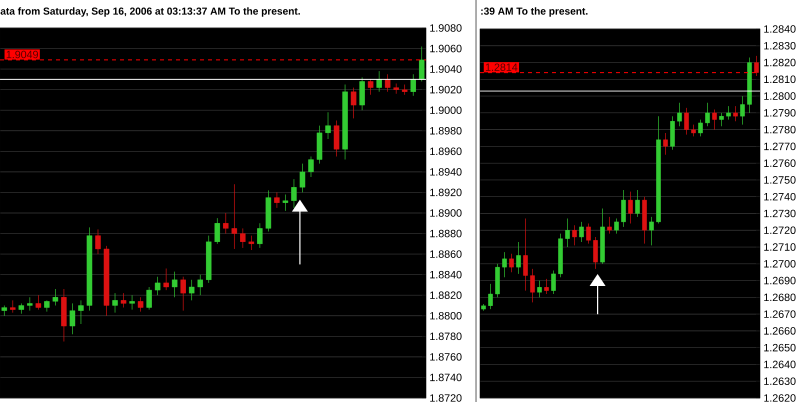 Image resolution: width=809 pixels, height=402 pixels. What do you see at coordinates (534, 12) in the screenshot?
I see `chart-title: :39 AM To the present.` at bounding box center [534, 12].